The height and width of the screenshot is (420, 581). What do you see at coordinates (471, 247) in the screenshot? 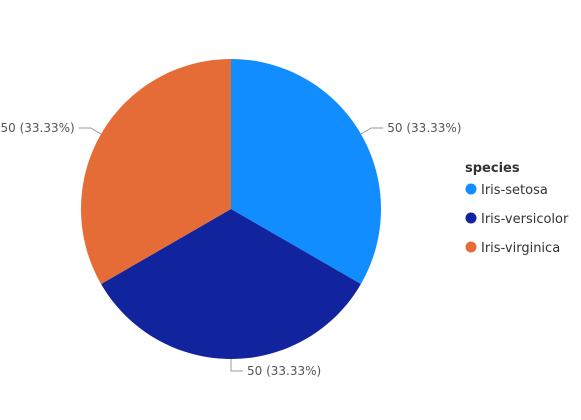
I see `legend-marker-iris-virginica` at bounding box center [471, 247].